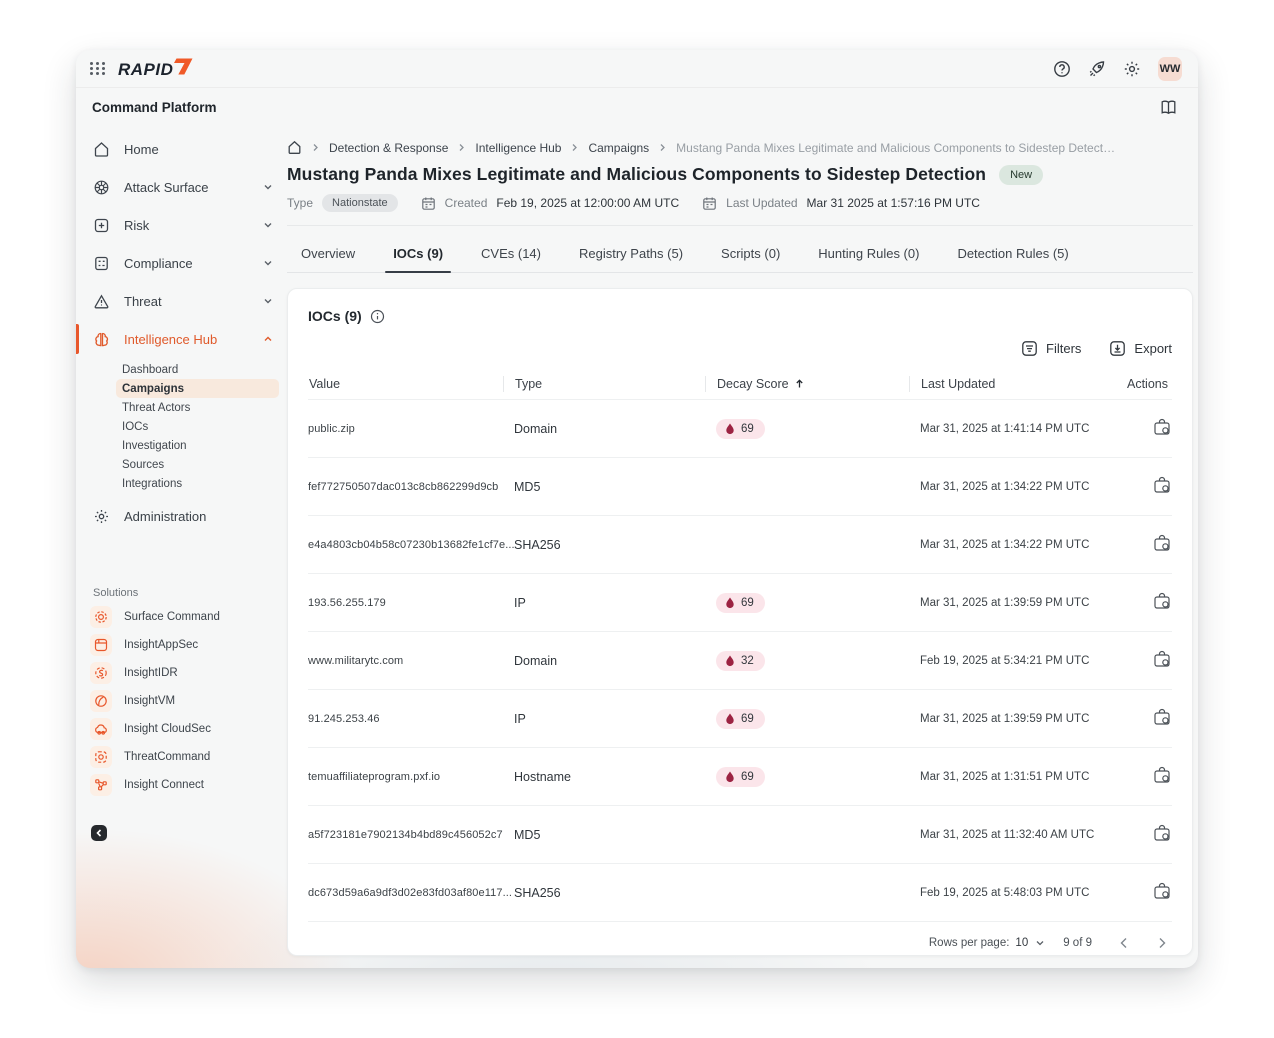  What do you see at coordinates (101, 187) in the screenshot?
I see `attack-surface-icon` at bounding box center [101, 187].